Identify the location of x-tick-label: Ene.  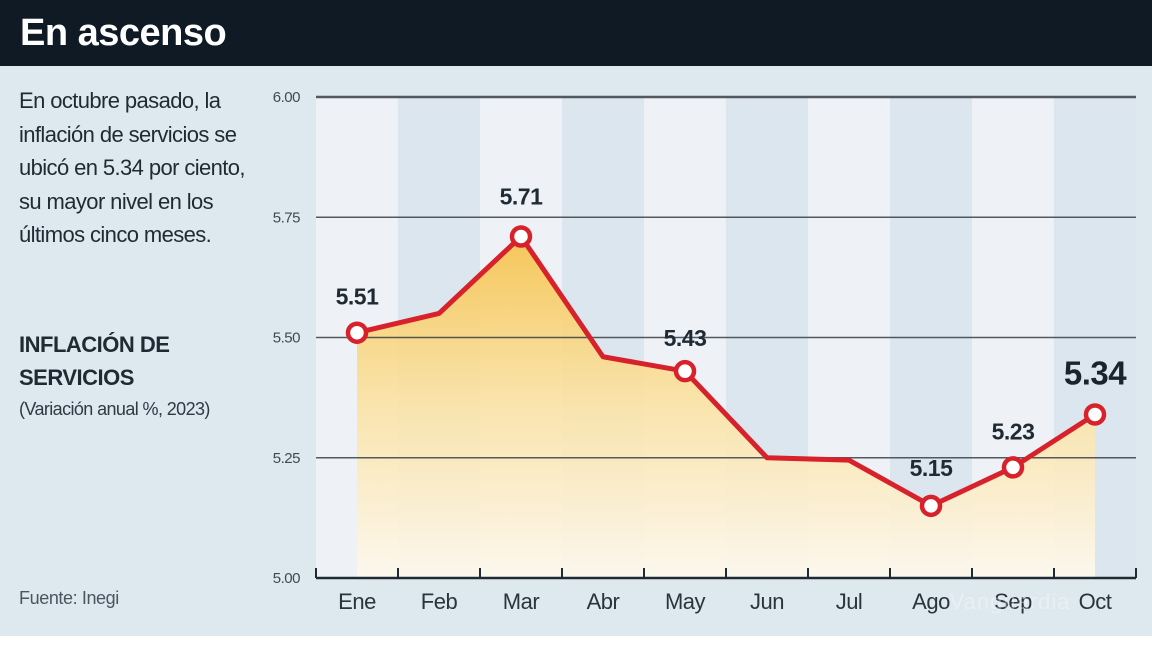
(357, 601).